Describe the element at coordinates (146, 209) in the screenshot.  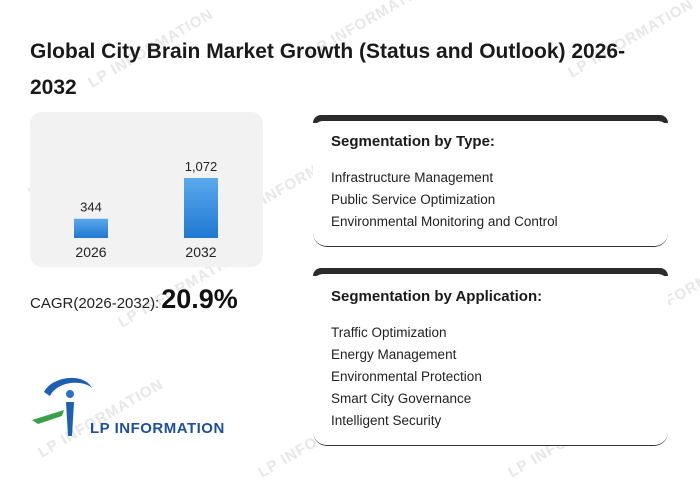
I see `bar-chart: 344 2026 1,072 2032` at that location.